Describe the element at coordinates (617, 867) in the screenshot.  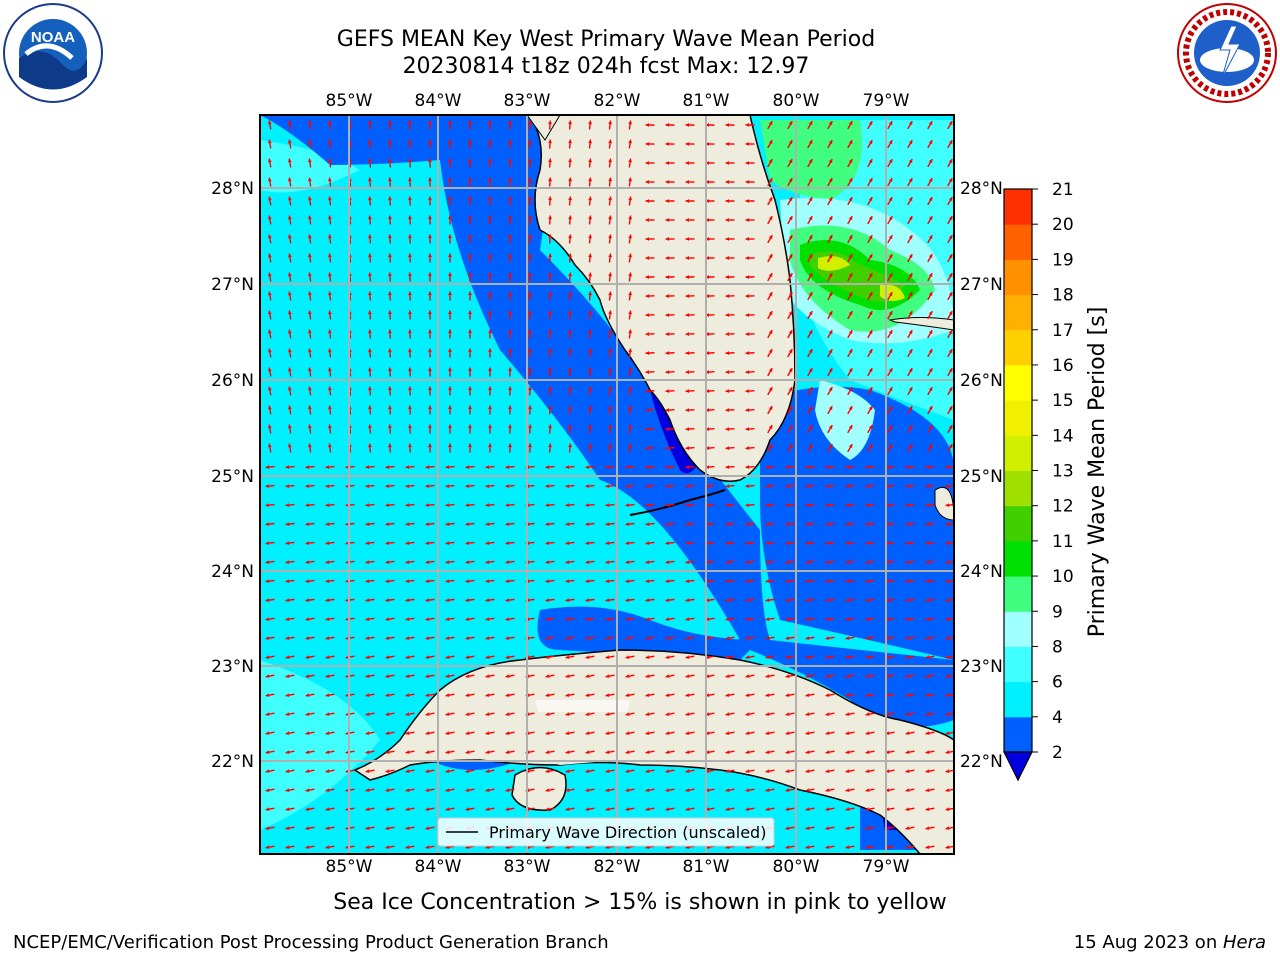
I see `lon-label-bottom: 82°W` at that location.